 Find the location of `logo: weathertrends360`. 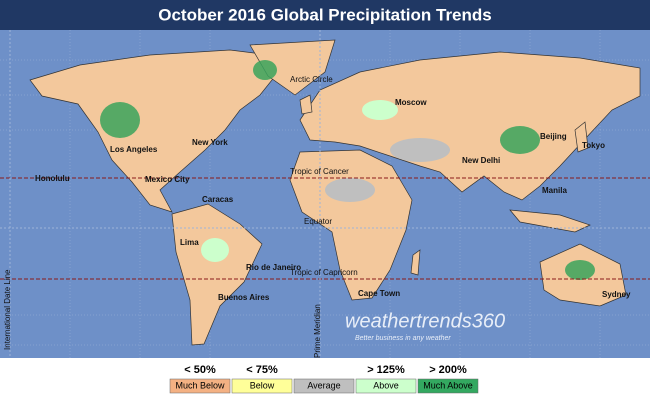

logo: weathertrends360 is located at coordinates (425, 321).